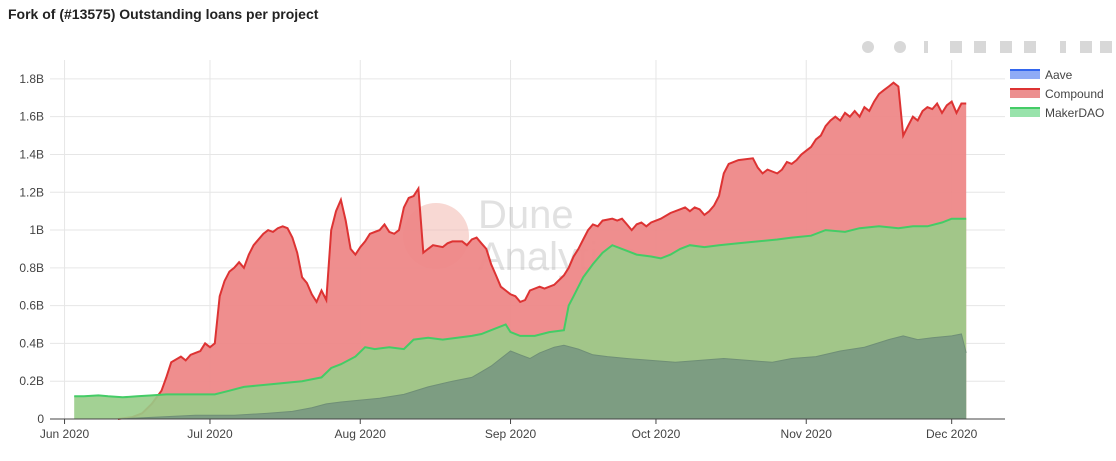 Image resolution: width=1116 pixels, height=461 pixels. I want to click on y-tick-label: 1.8B, so click(31, 79).